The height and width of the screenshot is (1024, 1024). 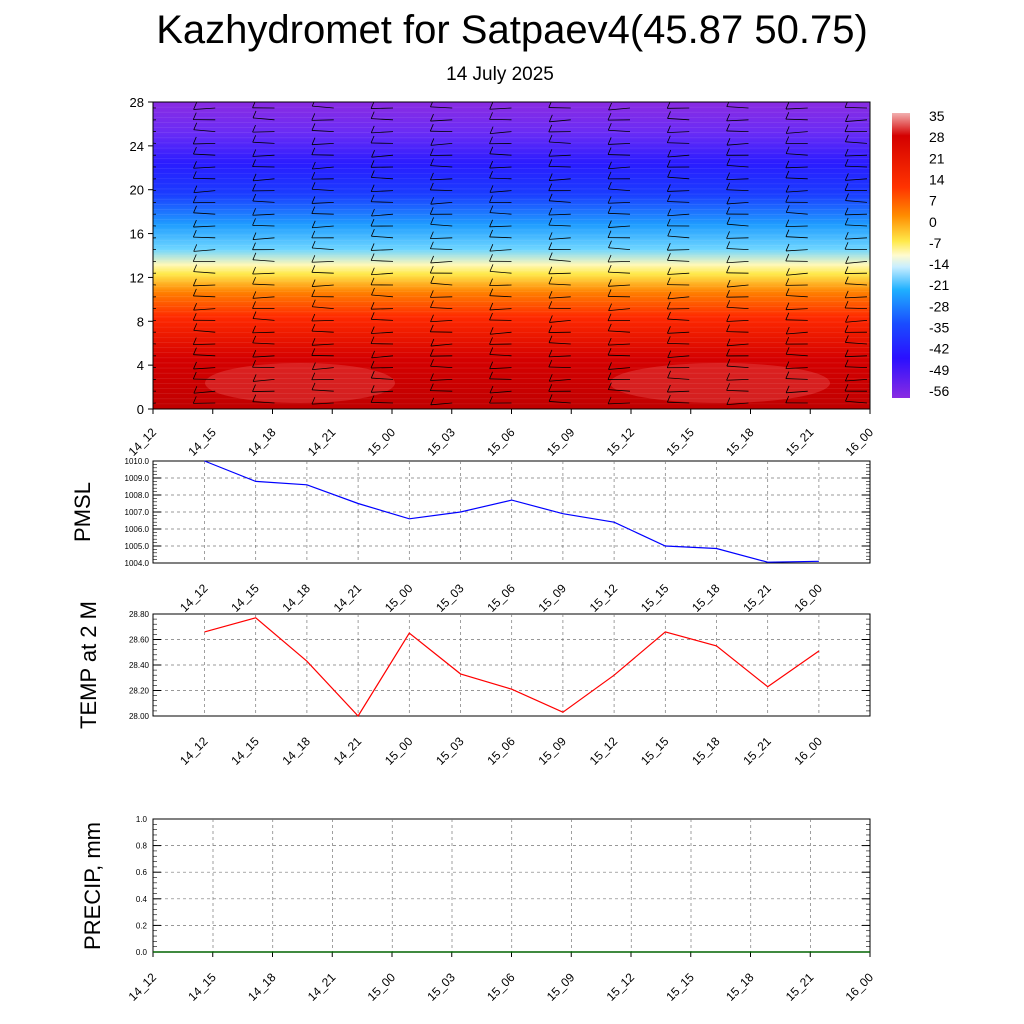 What do you see at coordinates (137, 478) in the screenshot?
I see `y-tick-label: 1009.0` at bounding box center [137, 478].